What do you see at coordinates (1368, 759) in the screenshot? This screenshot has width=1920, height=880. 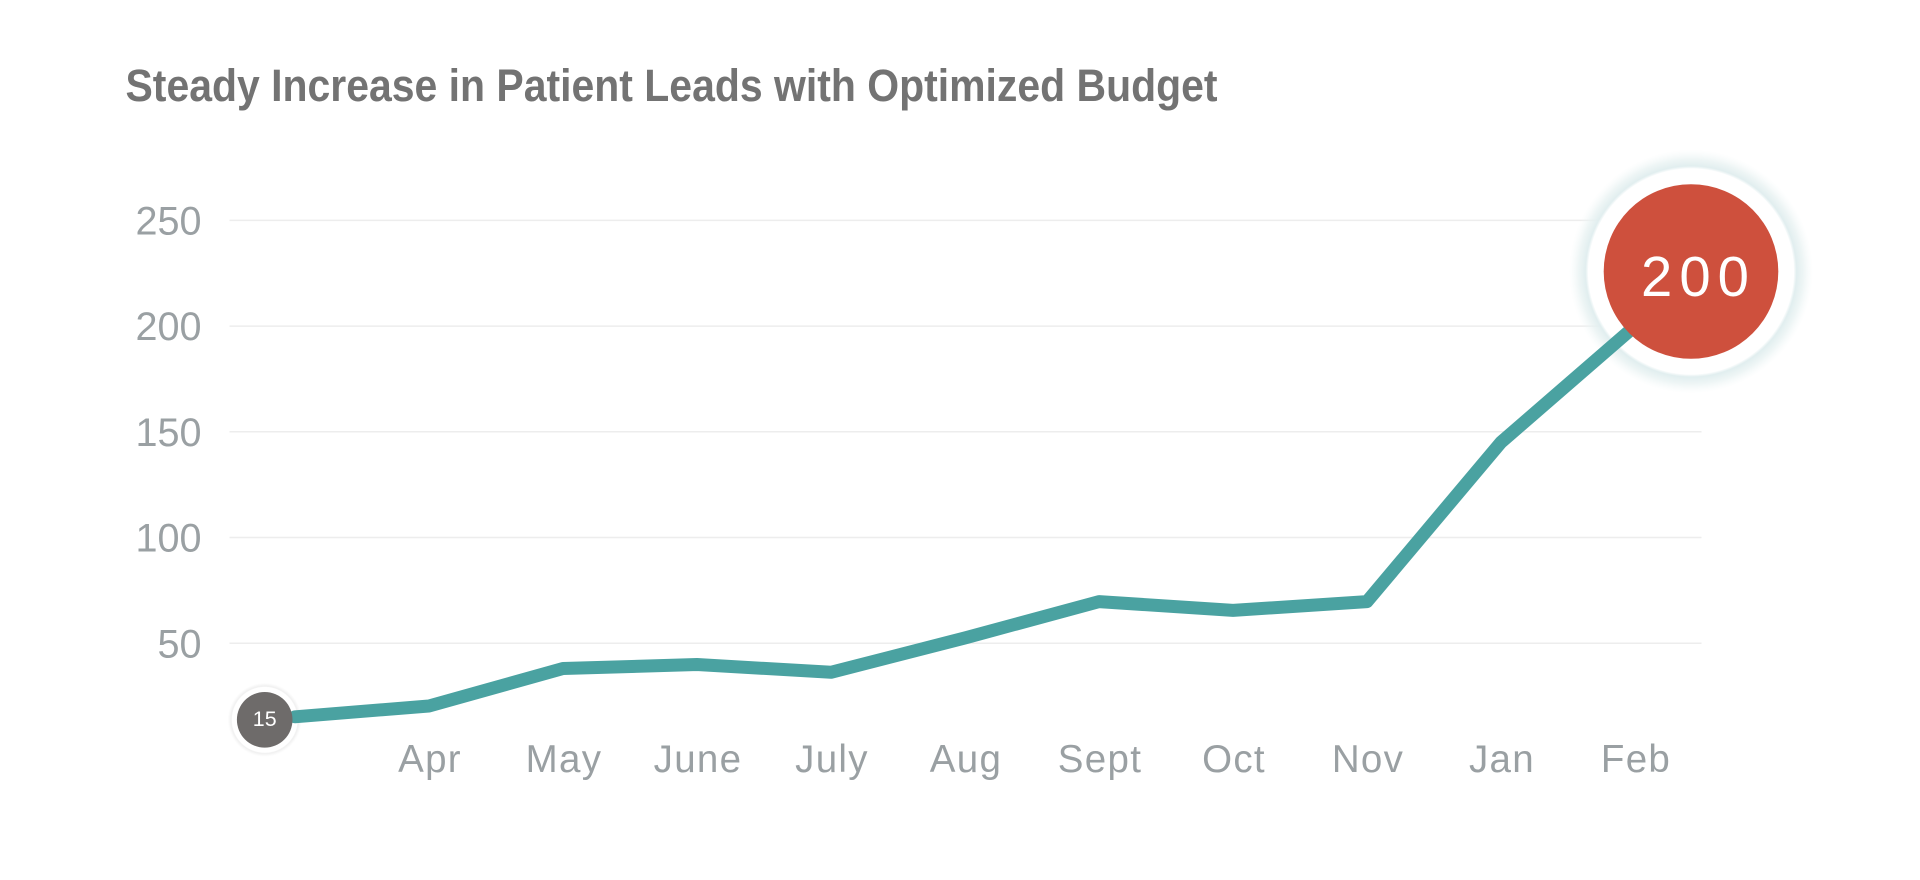 I see `svg-text: Nov` at bounding box center [1368, 759].